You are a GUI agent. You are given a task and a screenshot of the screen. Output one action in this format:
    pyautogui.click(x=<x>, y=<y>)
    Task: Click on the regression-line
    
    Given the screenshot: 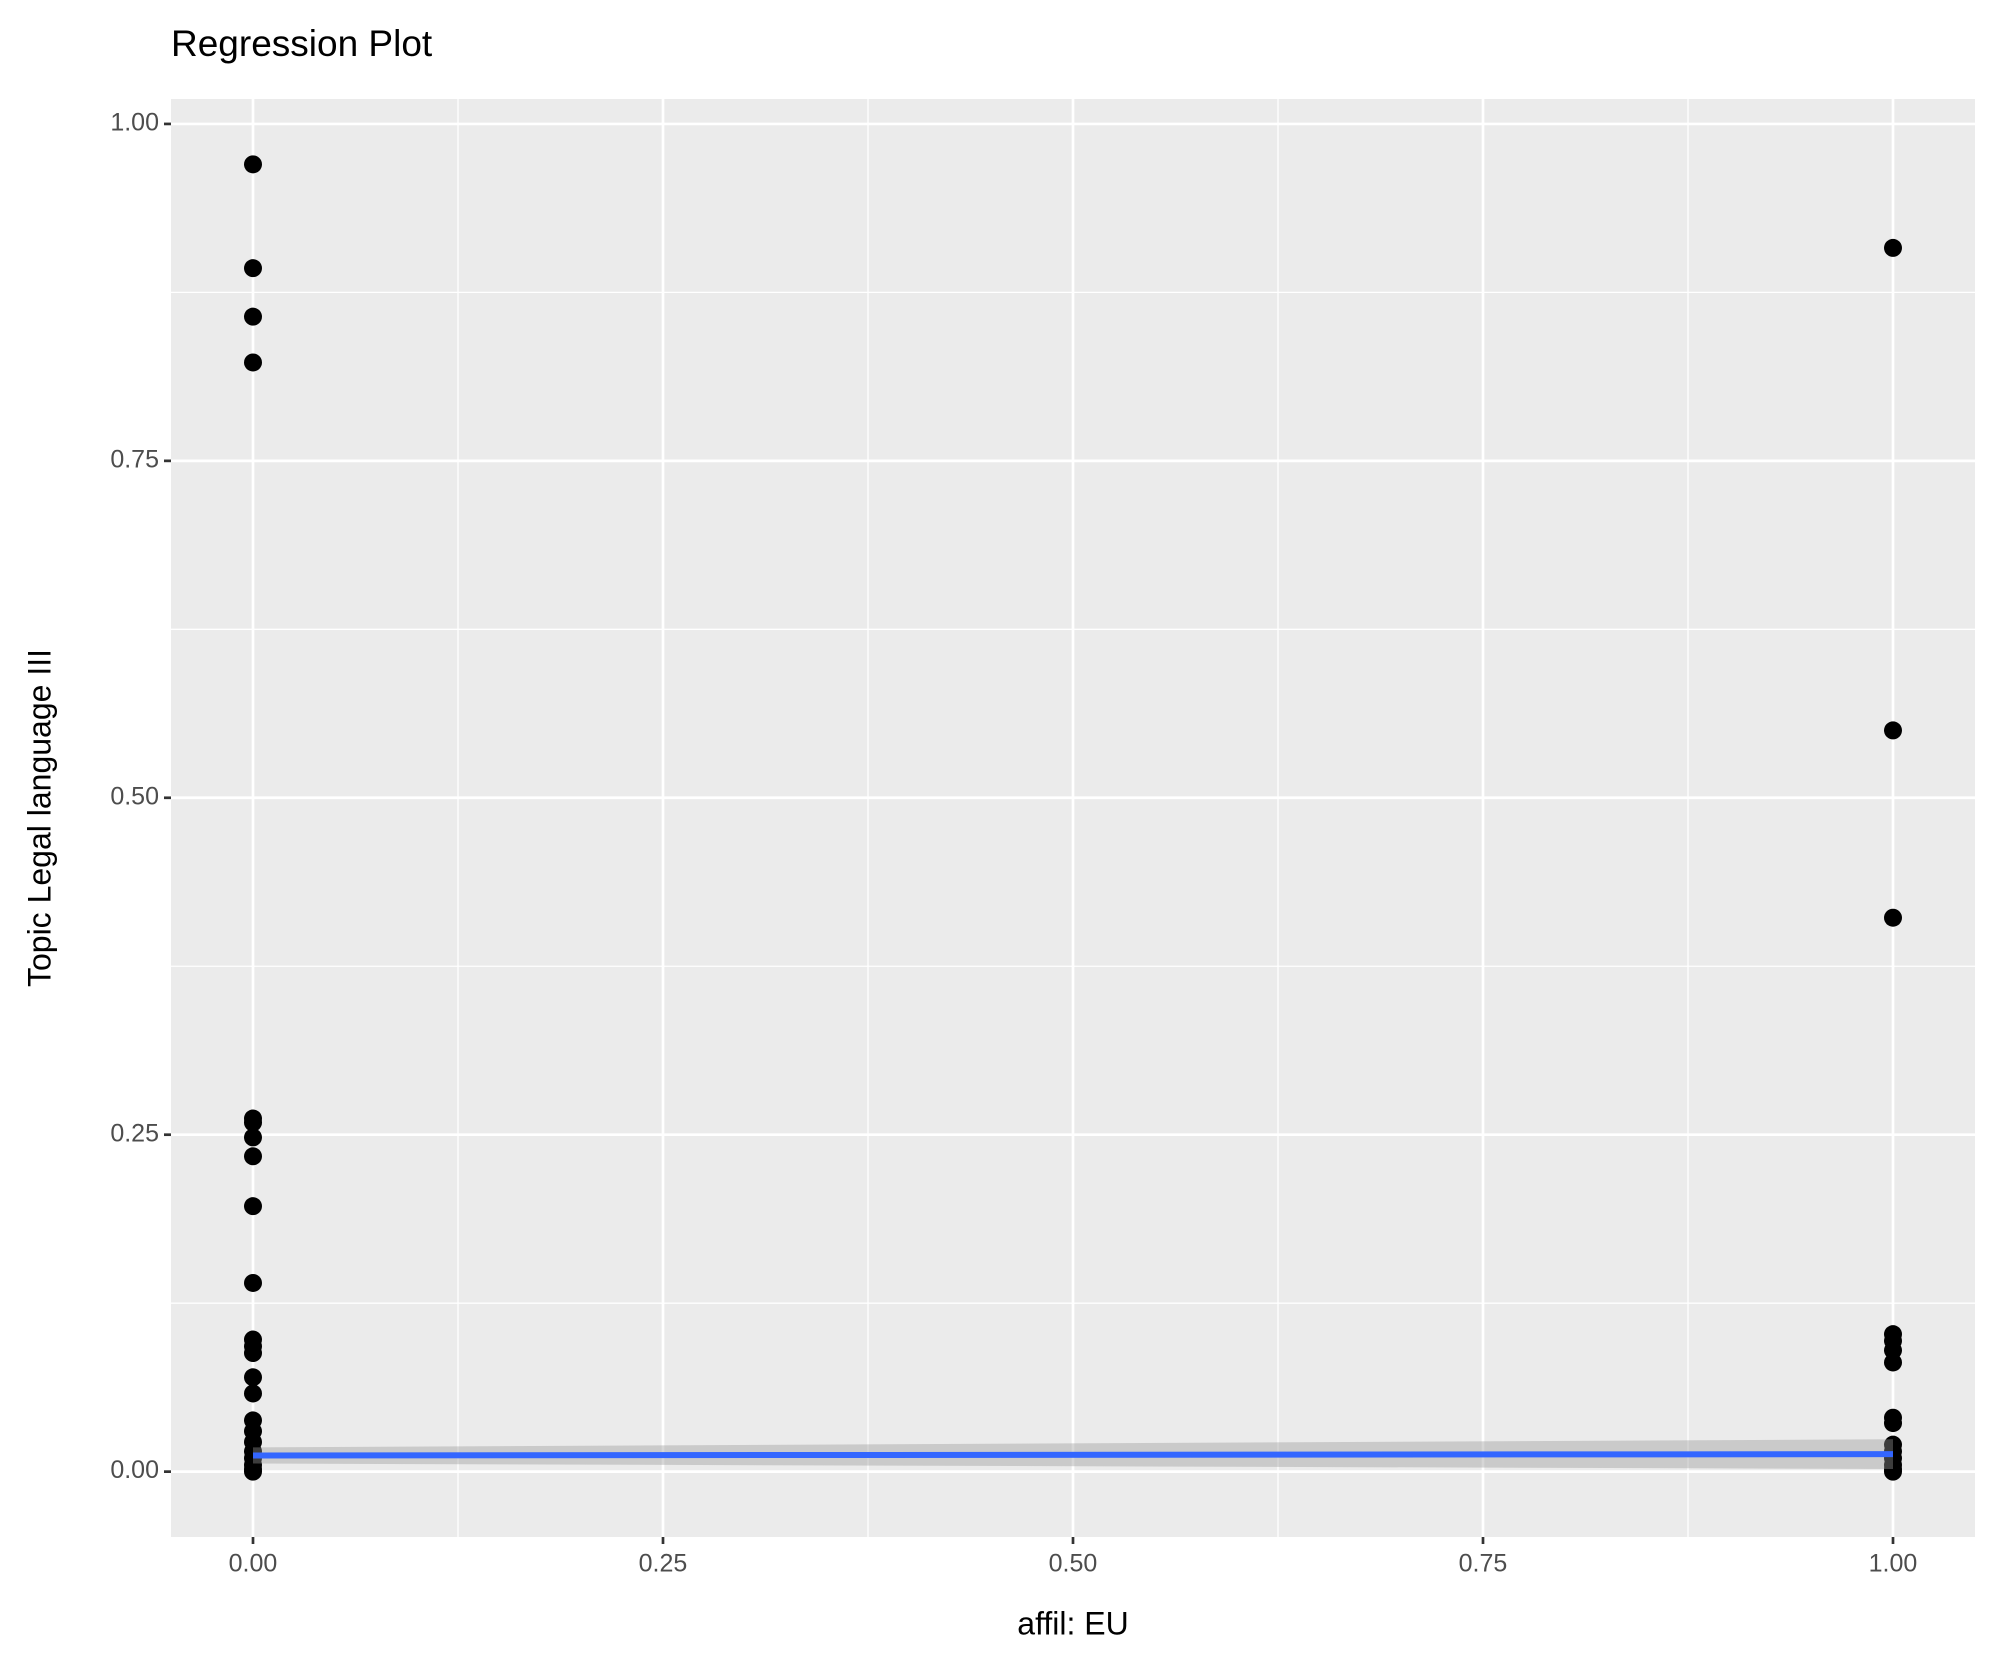 What is the action you would take?
    pyautogui.click(x=1073, y=1455)
    